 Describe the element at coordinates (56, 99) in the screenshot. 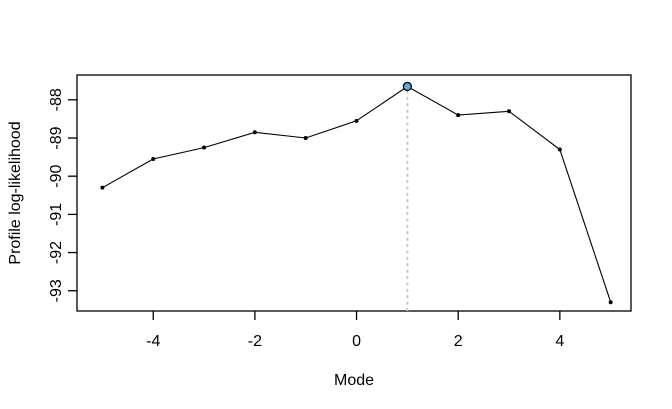

I see `y-tick-label: -88` at that location.